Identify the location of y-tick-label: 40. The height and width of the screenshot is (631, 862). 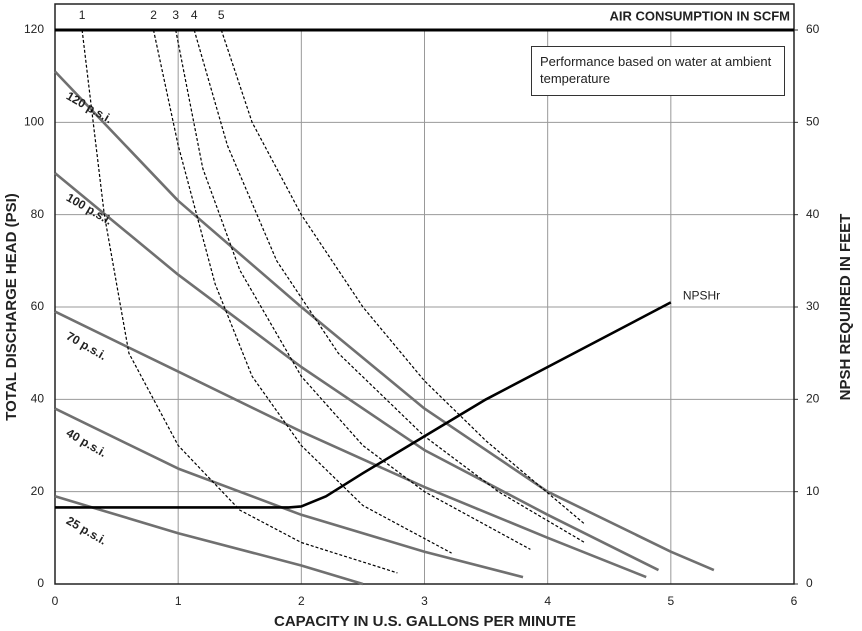
(38, 399).